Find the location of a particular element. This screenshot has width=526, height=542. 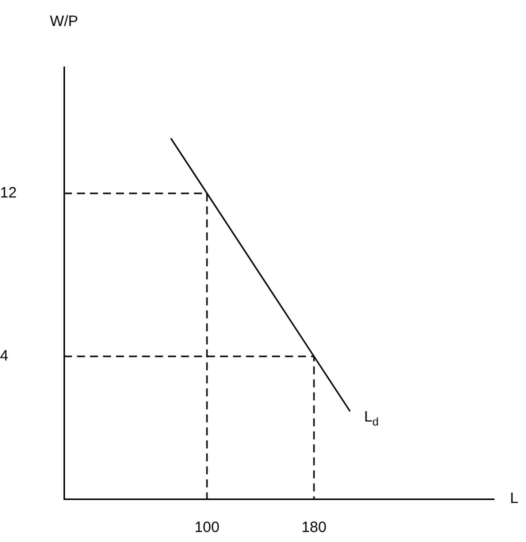

y-tick-label: 4 is located at coordinates (4, 356).